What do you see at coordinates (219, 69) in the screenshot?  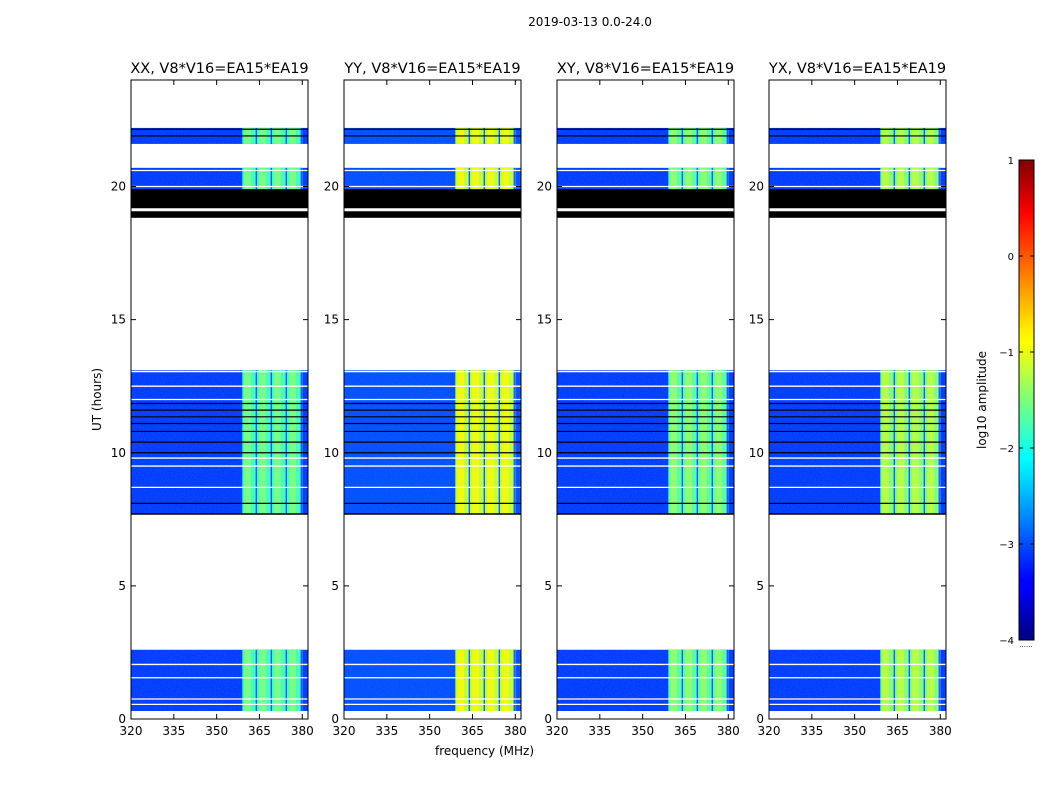 I see `panel-title: XX, V8*V16=EA15*EA19` at bounding box center [219, 69].